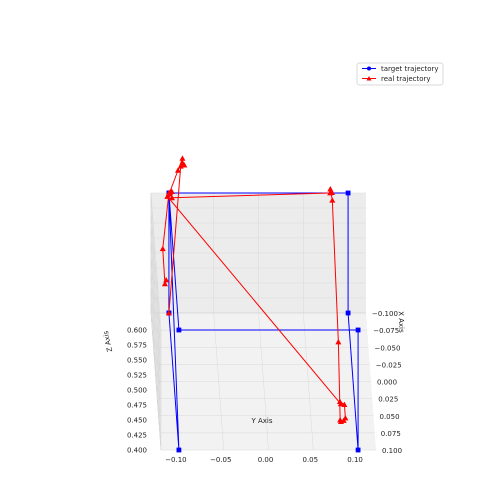 Image resolution: width=500 pixels, height=500 pixels. Describe the element at coordinates (388, 400) in the screenshot. I see `x-tick-label: 0.025` at that location.